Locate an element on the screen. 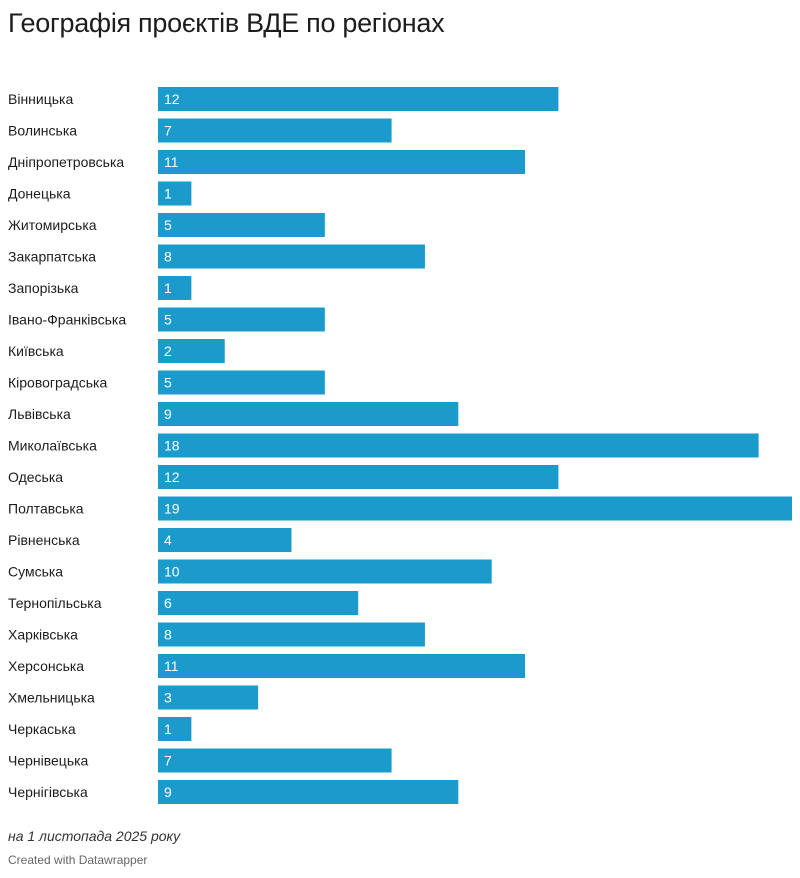 The height and width of the screenshot is (878, 800). category-label: Сумська is located at coordinates (35, 572).